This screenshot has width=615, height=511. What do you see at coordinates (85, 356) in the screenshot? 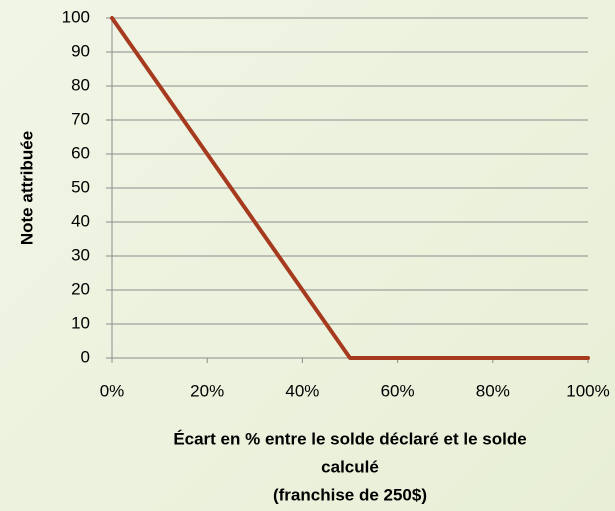
I see `y-tick-label: 0` at bounding box center [85, 356].